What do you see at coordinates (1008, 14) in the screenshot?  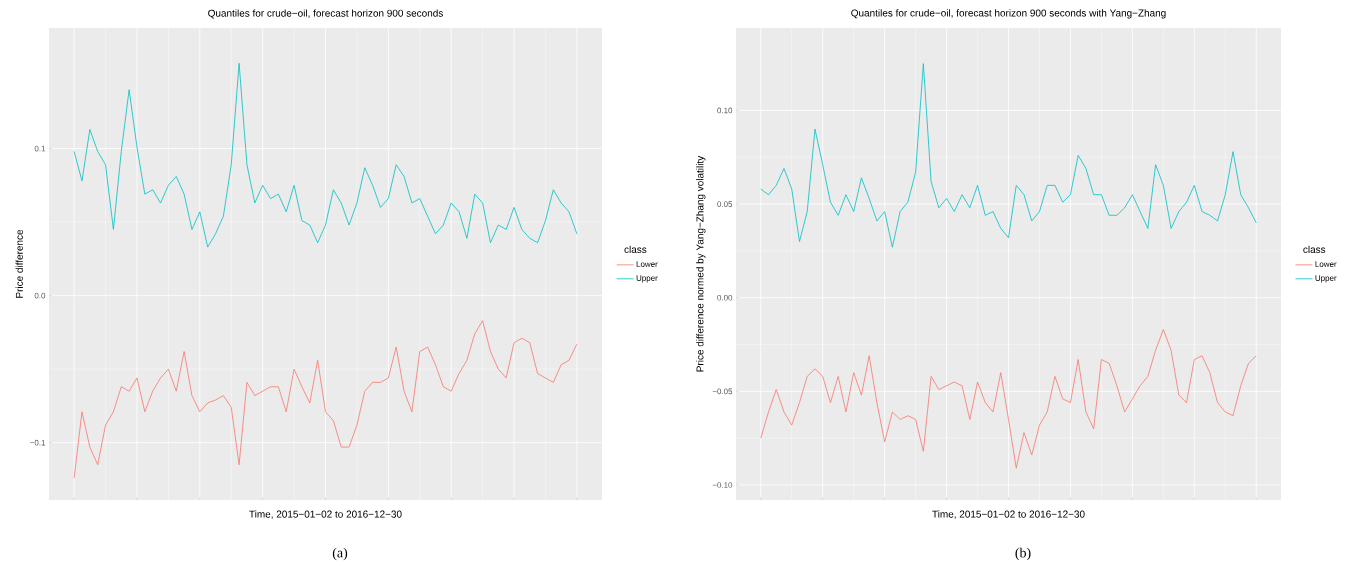 I see `chart-title: Quantiles for crude−oil, forecast horizon 900 seconds with Yang−Zhang` at bounding box center [1008, 14].